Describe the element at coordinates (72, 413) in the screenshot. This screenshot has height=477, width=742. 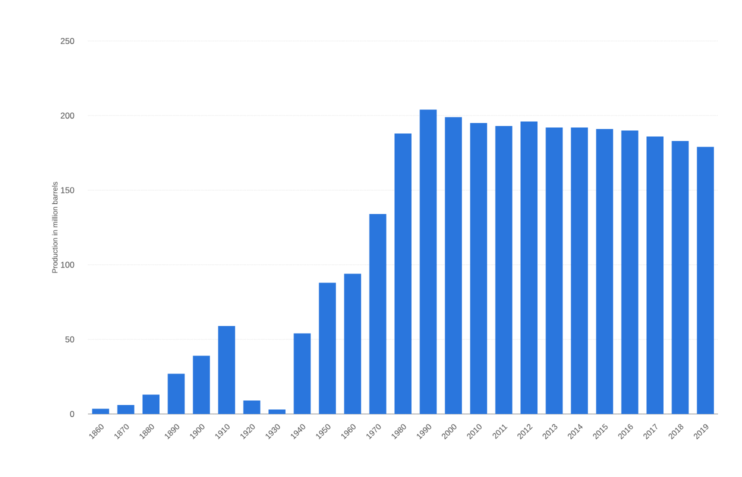
I see `y-tick-label: 0` at that location.